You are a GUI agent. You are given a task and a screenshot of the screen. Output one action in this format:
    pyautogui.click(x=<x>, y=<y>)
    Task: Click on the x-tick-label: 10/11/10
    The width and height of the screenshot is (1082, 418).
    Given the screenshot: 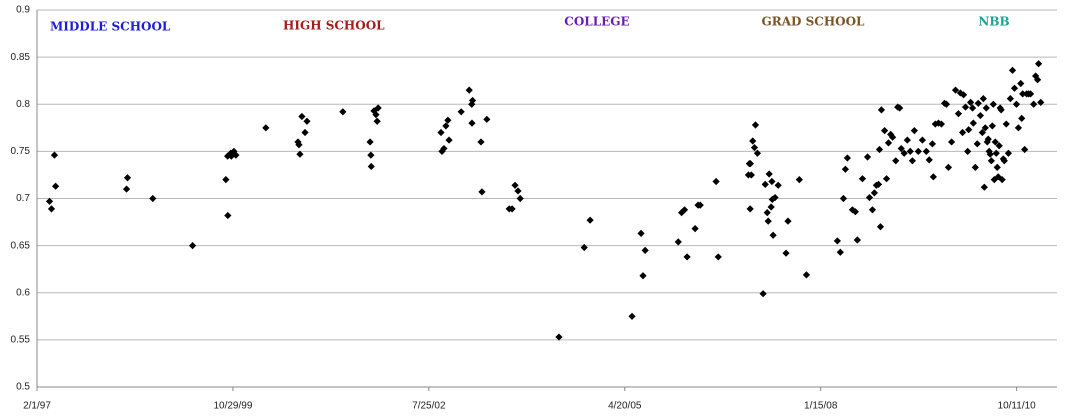 What is the action you would take?
    pyautogui.click(x=1017, y=406)
    